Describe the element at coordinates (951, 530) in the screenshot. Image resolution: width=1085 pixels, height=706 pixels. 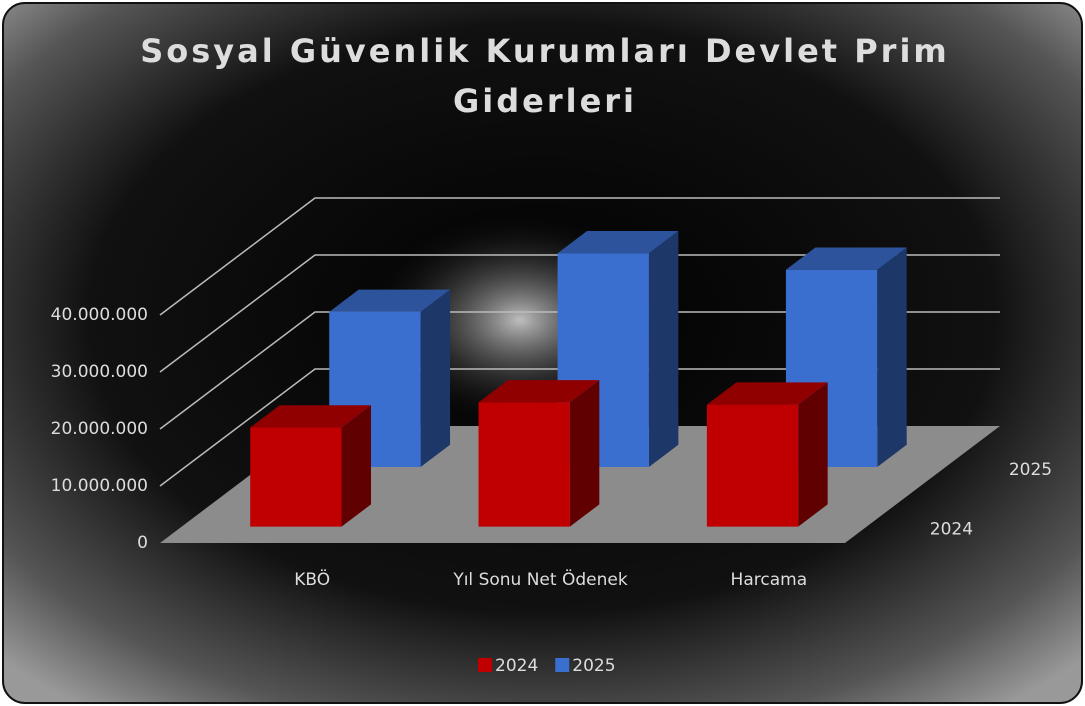
I see `series-axis-label: 2024` at that location.